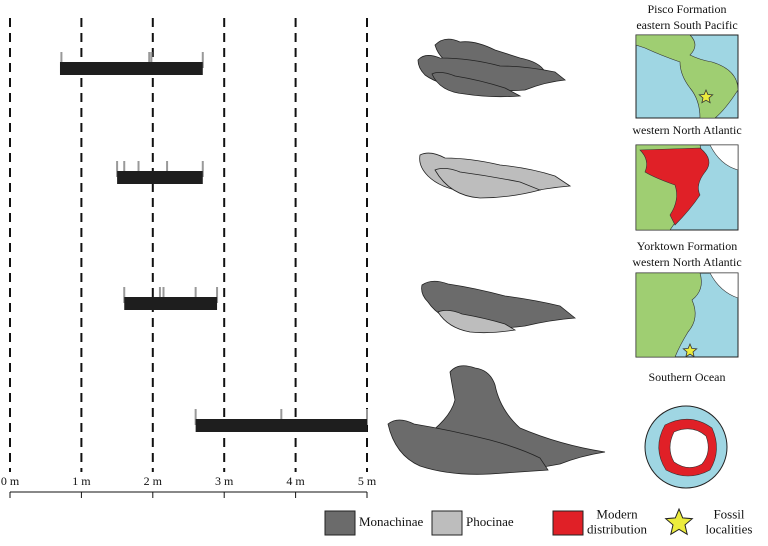  What do you see at coordinates (224, 481) in the screenshot?
I see `x-tick-label: 3 m` at bounding box center [224, 481].